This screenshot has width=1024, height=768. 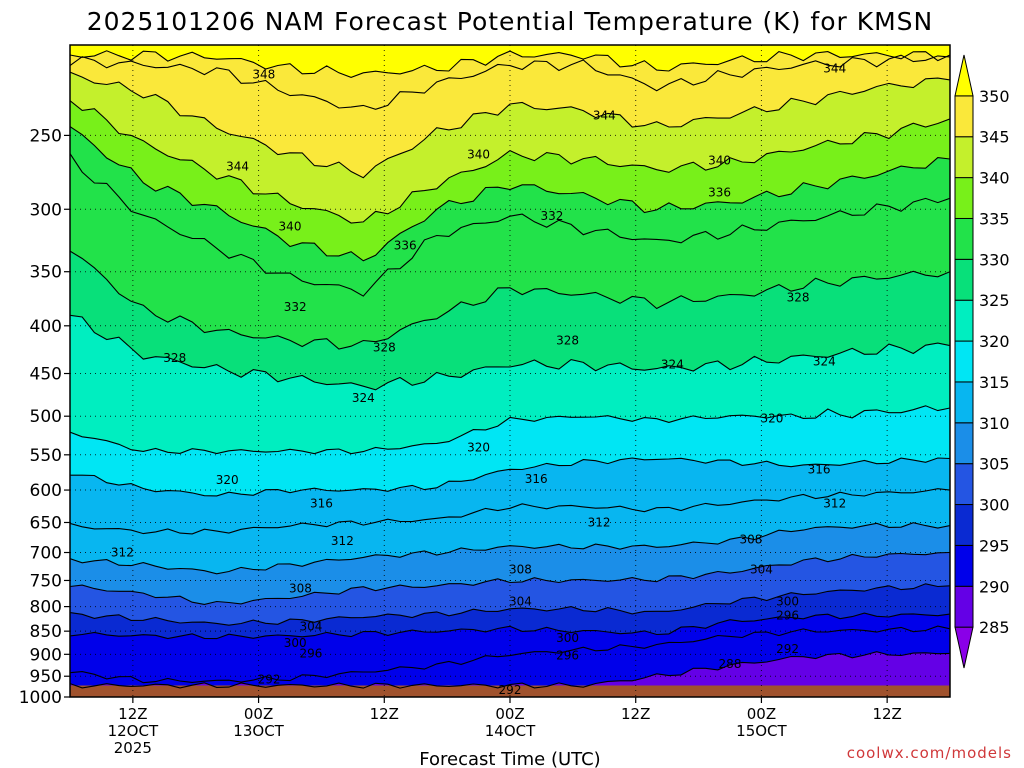 What do you see at coordinates (509, 758) in the screenshot?
I see `x-axis-label: Forecast Time (UTC)` at bounding box center [509, 758].